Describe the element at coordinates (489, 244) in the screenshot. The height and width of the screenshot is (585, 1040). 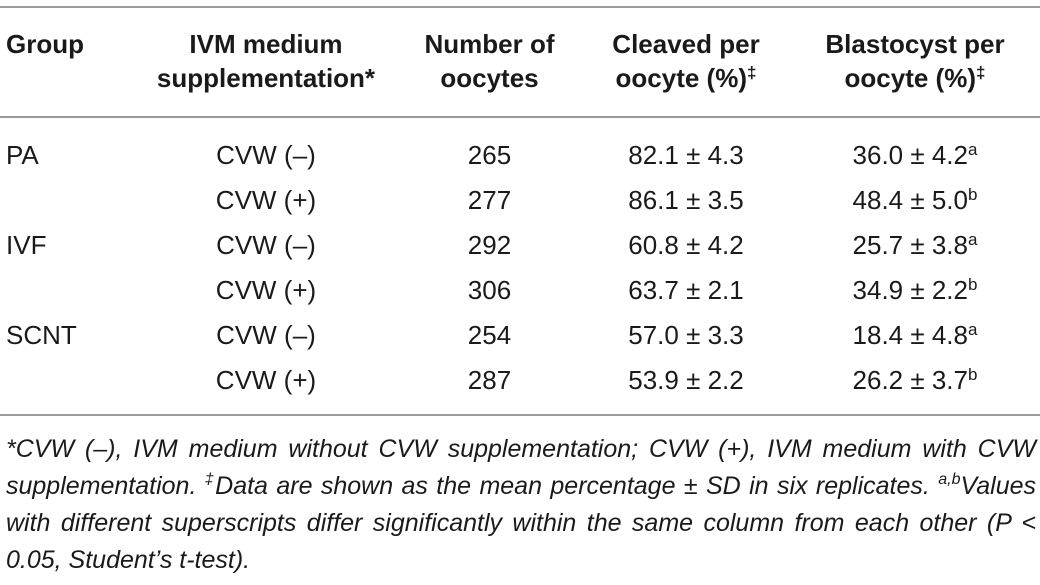
I see `cell-number: 292` at that location.